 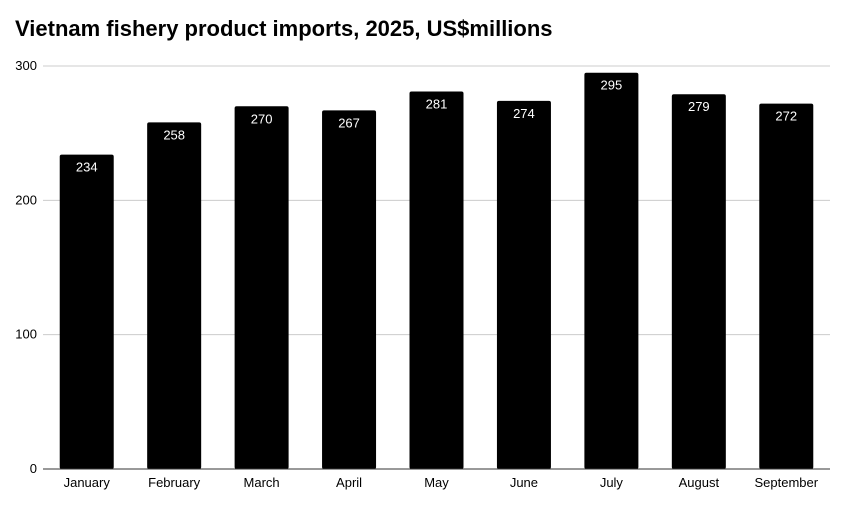 What do you see at coordinates (786, 482) in the screenshot?
I see `x-tick-label: September` at bounding box center [786, 482].